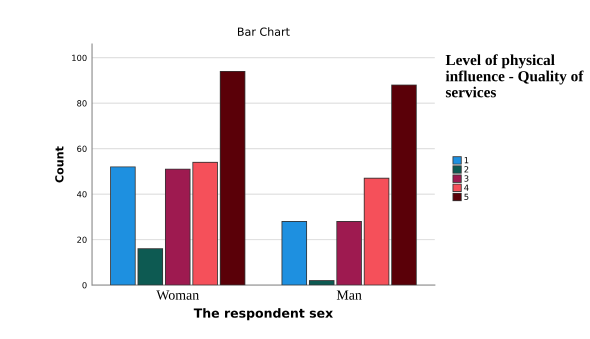 This screenshot has width=590, height=339. Describe the element at coordinates (349, 295) in the screenshot. I see `x-tick-label: Man` at that location.